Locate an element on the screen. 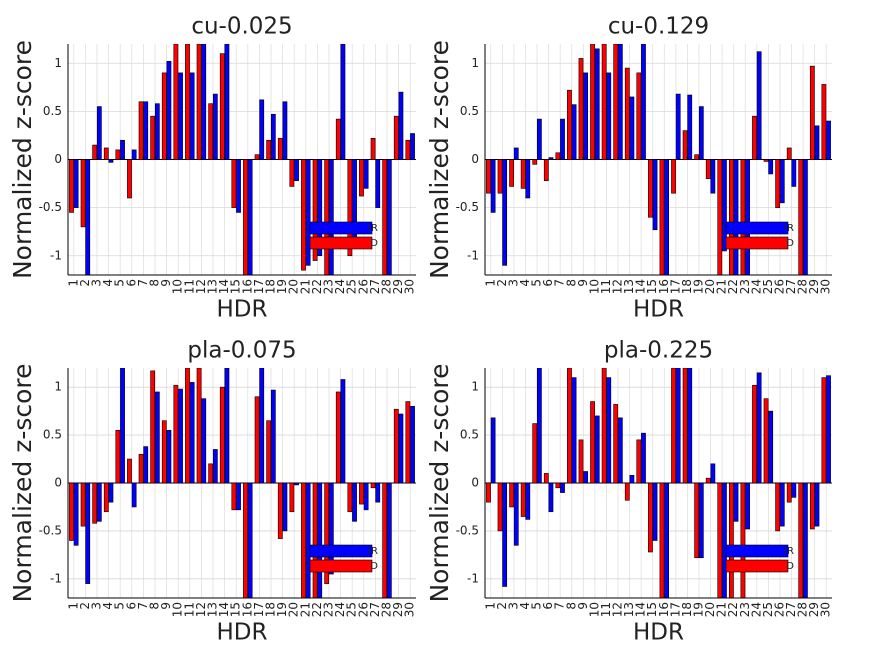  x-tick-label: 7 is located at coordinates (560, 606).